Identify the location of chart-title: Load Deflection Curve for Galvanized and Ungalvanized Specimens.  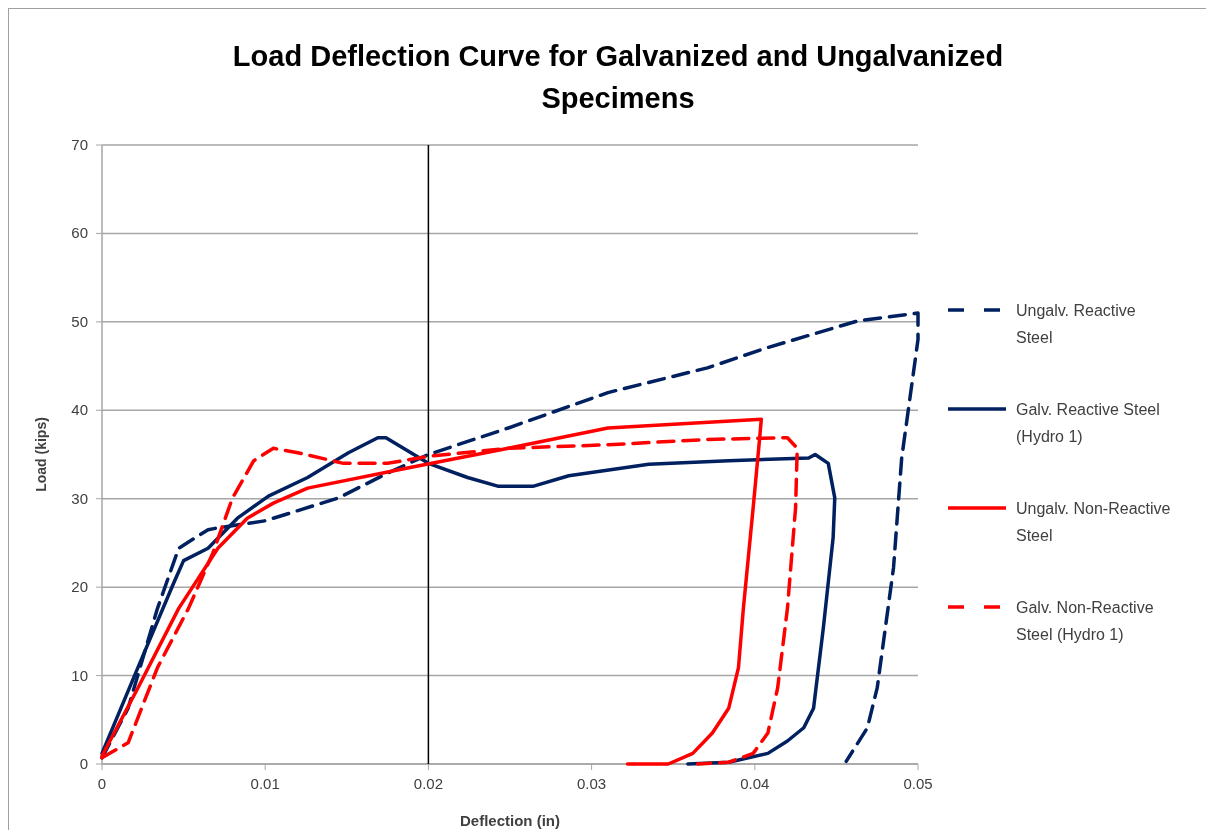
(618, 77).